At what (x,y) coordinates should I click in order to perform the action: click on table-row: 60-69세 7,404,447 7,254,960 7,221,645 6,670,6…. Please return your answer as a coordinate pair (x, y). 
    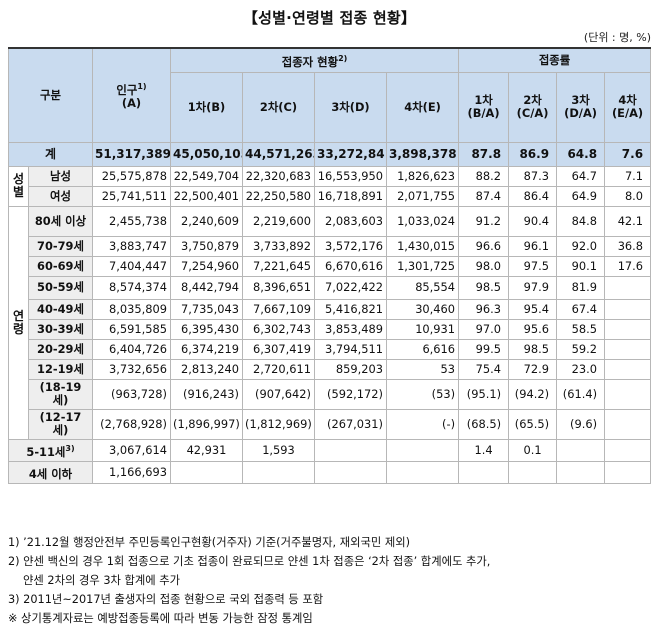
    Looking at the image, I should click on (330, 266).